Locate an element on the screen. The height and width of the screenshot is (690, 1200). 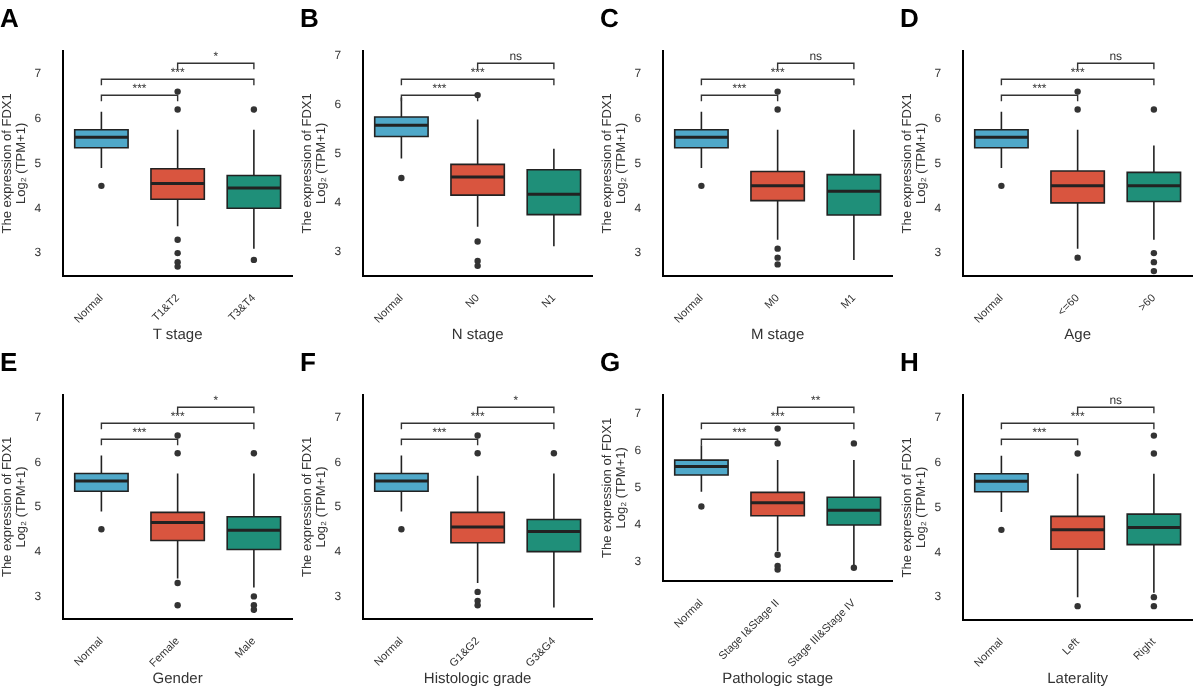
chart-title: F is located at coordinates (308, 361).